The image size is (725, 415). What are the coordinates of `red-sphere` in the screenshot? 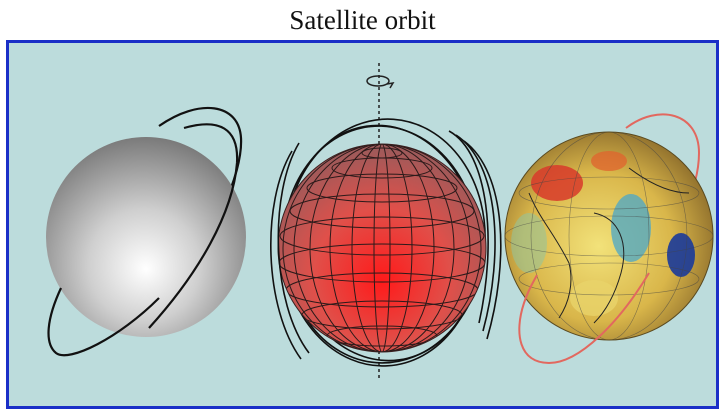 It's located at (382, 248).